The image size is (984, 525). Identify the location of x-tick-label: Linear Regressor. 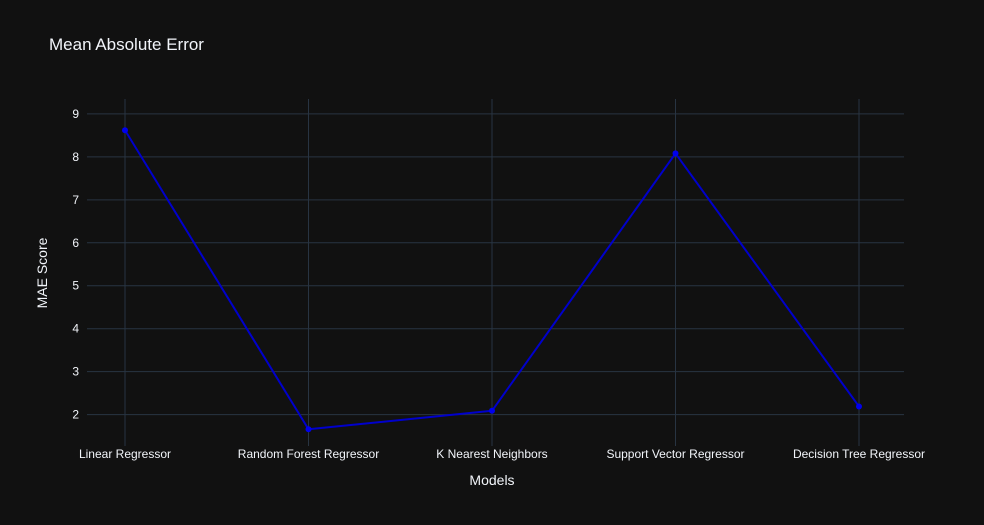
(125, 454).